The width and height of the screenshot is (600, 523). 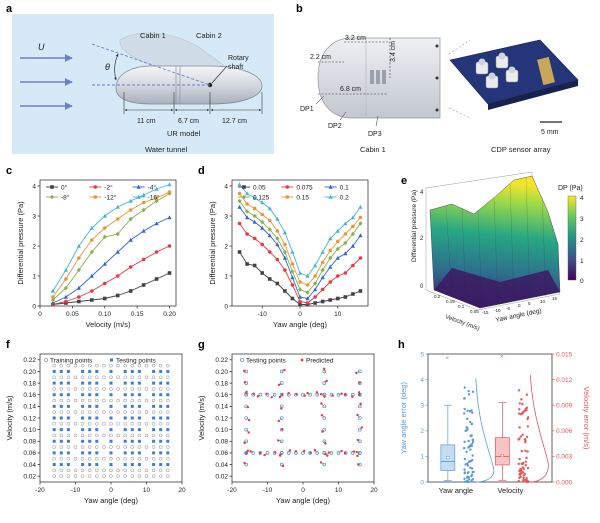 What do you see at coordinates (147, 490) in the screenshot?
I see `x-tick-label: 10` at bounding box center [147, 490].